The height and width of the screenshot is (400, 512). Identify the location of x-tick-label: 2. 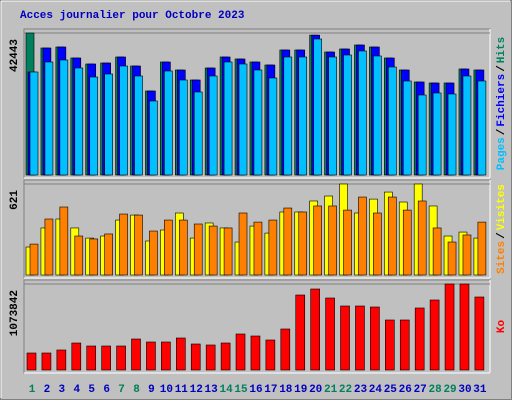
(47, 390).